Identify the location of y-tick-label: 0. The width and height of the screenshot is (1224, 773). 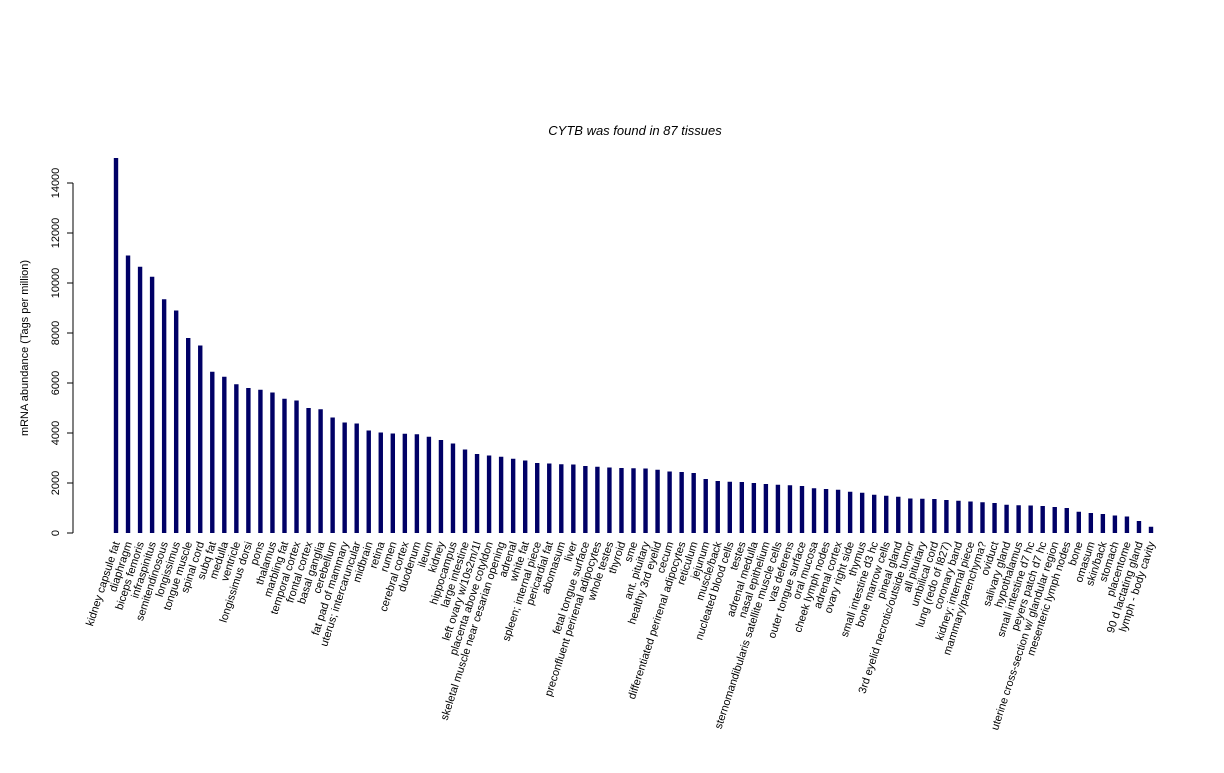
(56, 533).